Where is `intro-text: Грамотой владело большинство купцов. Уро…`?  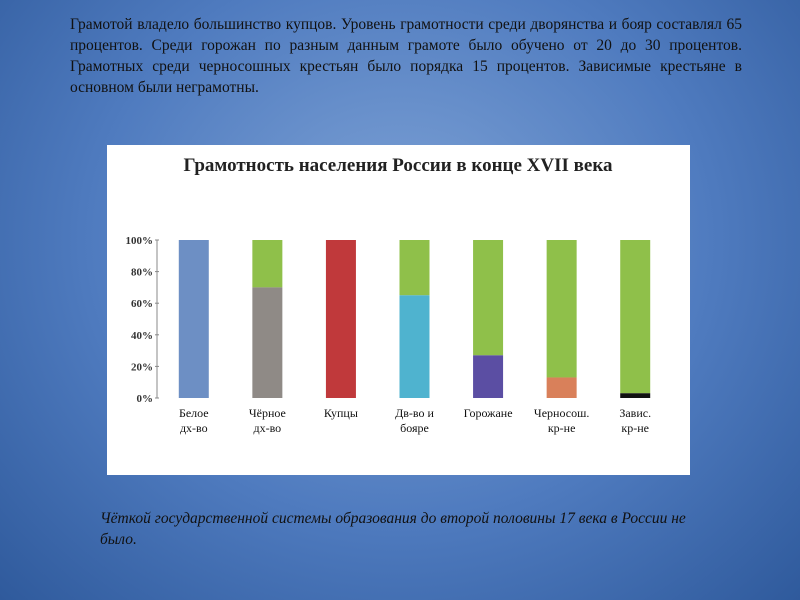 intro-text: Грамотой владело большинство купцов. Уро… is located at coordinates (406, 56).